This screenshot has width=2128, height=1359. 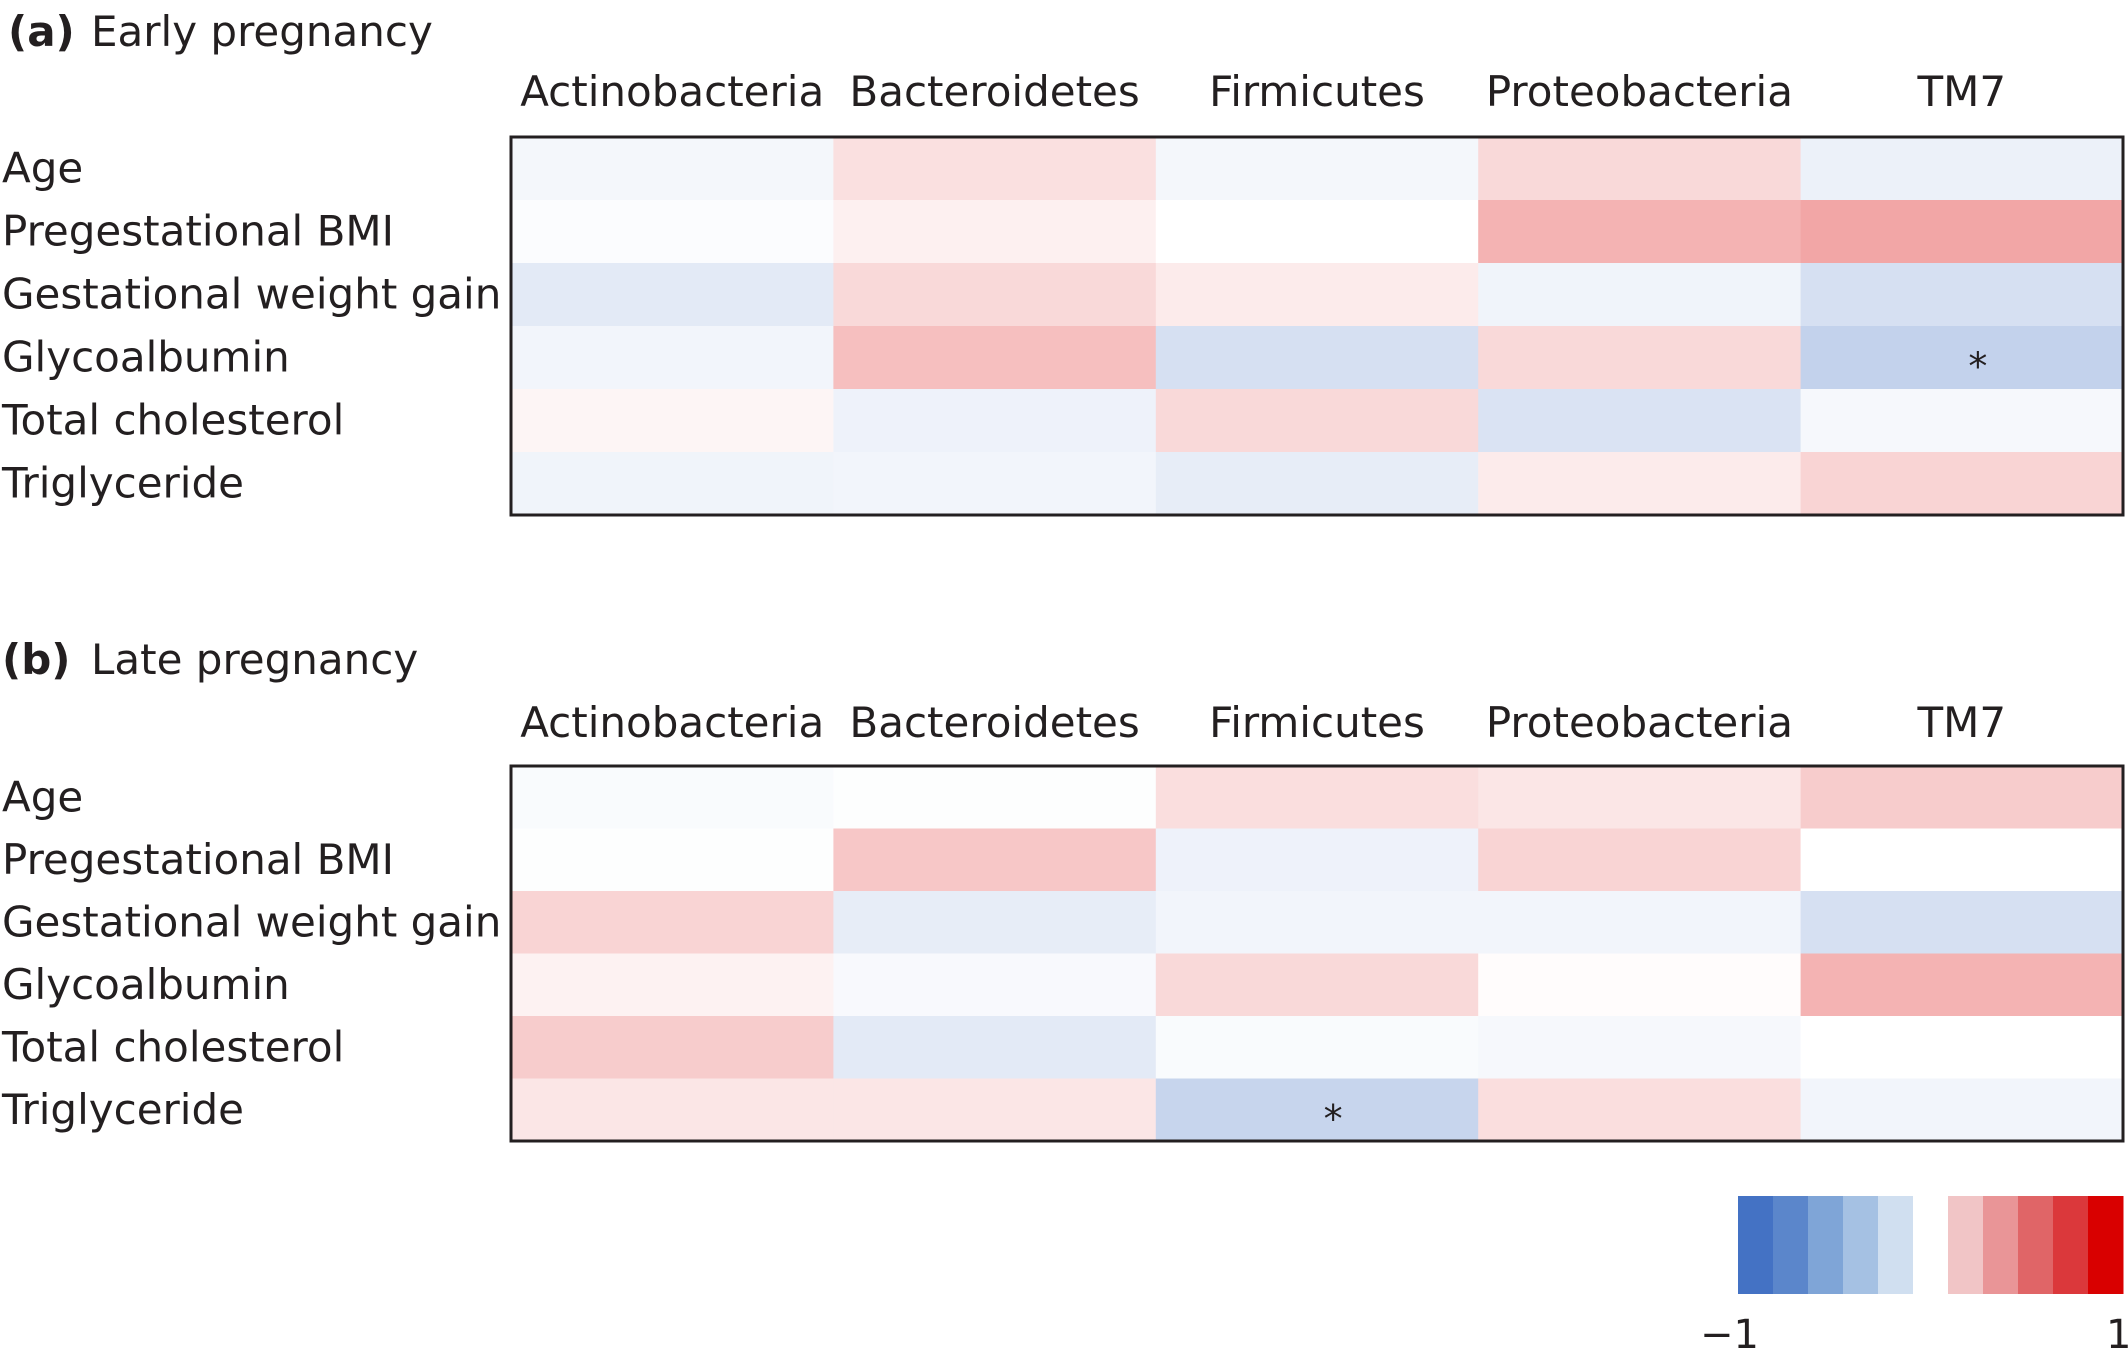 What do you see at coordinates (42, 796) in the screenshot?
I see `row-label-age: Age` at bounding box center [42, 796].